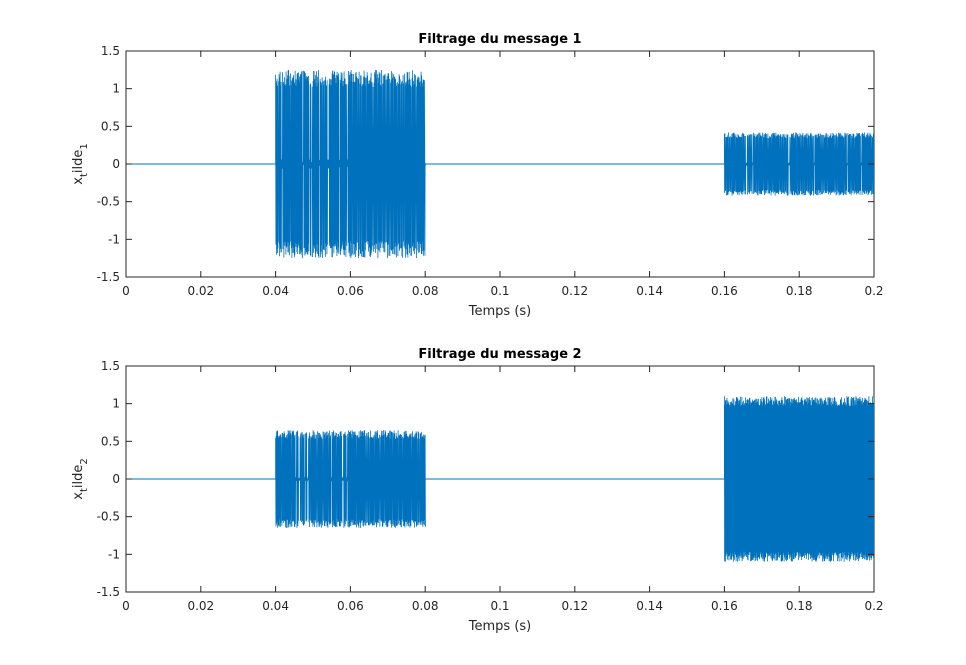 Image resolution: width=966 pixels, height=665 pixels. Describe the element at coordinates (799, 291) in the screenshot. I see `c1-xtick-label: 0.18` at that location.